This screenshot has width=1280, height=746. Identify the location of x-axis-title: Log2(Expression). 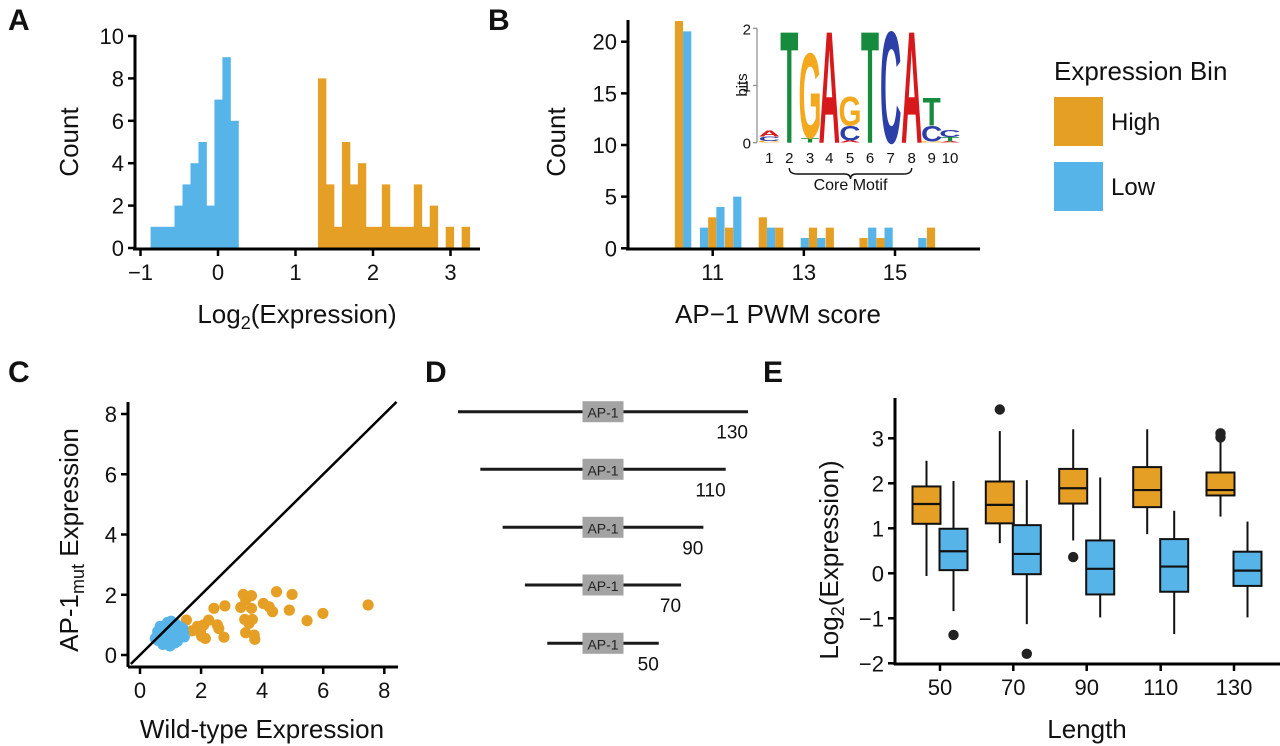
(296, 316).